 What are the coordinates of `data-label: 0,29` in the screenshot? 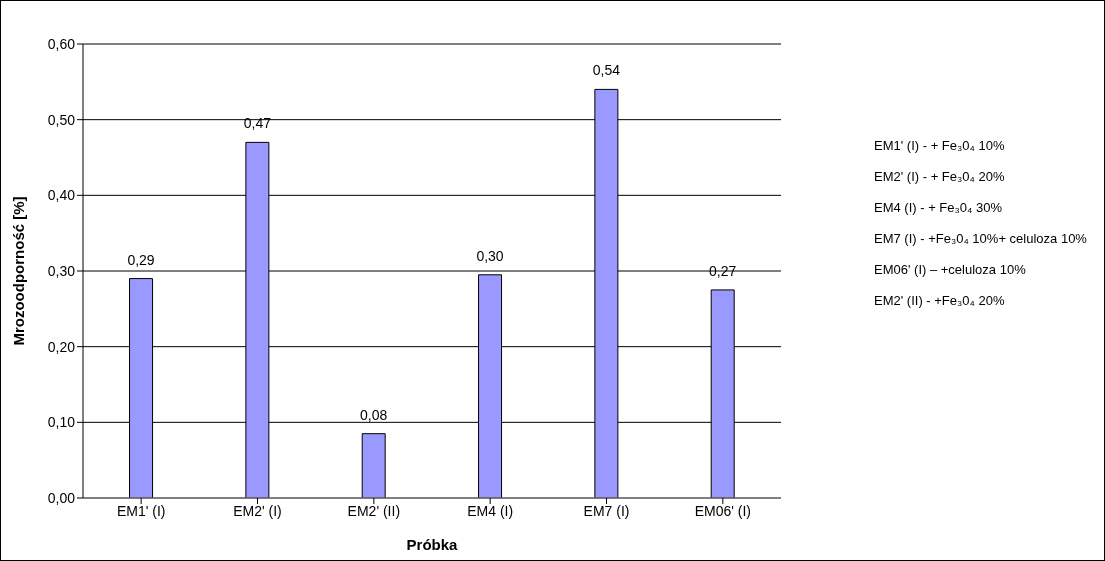 It's located at (141, 259).